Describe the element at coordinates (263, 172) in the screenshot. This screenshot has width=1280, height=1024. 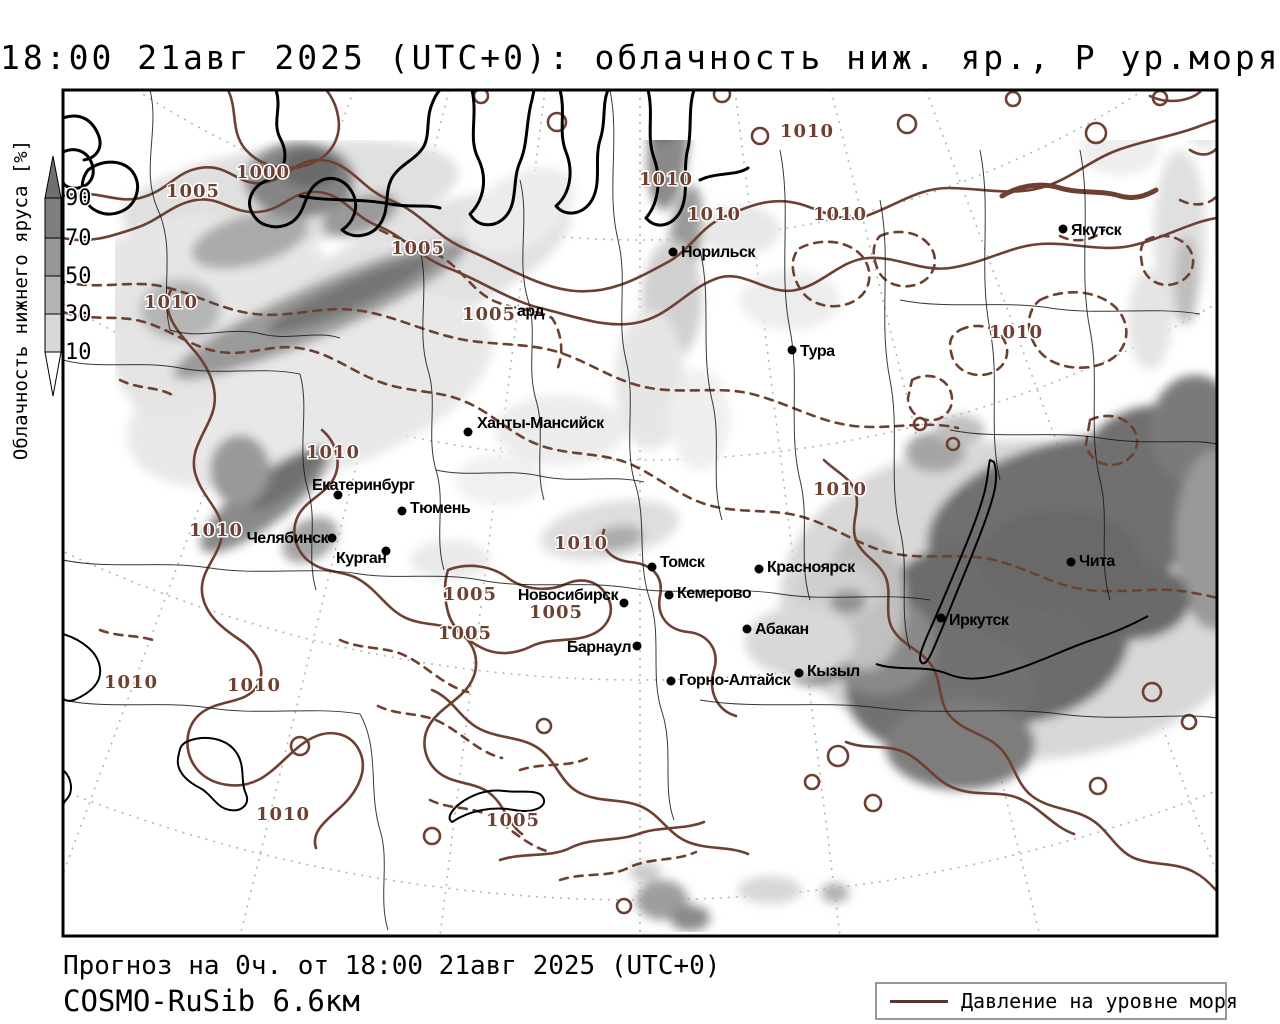
I see `isobar-value-label: 1000` at that location.